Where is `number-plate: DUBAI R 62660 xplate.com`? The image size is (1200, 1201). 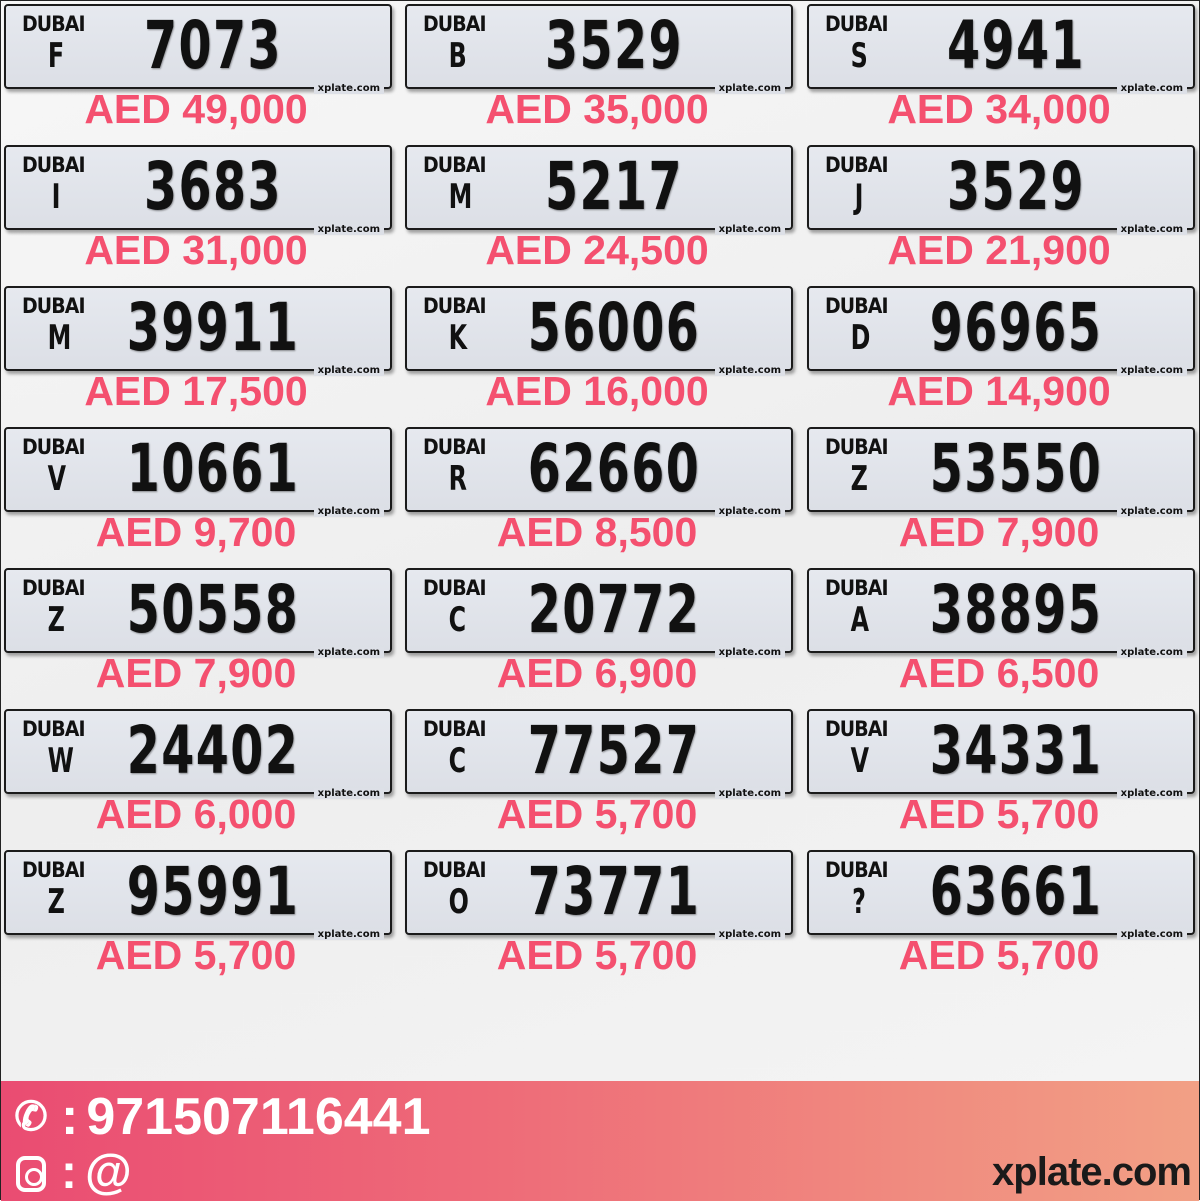
number-plate: DUBAI R 62660 xplate.com is located at coordinates (599, 472).